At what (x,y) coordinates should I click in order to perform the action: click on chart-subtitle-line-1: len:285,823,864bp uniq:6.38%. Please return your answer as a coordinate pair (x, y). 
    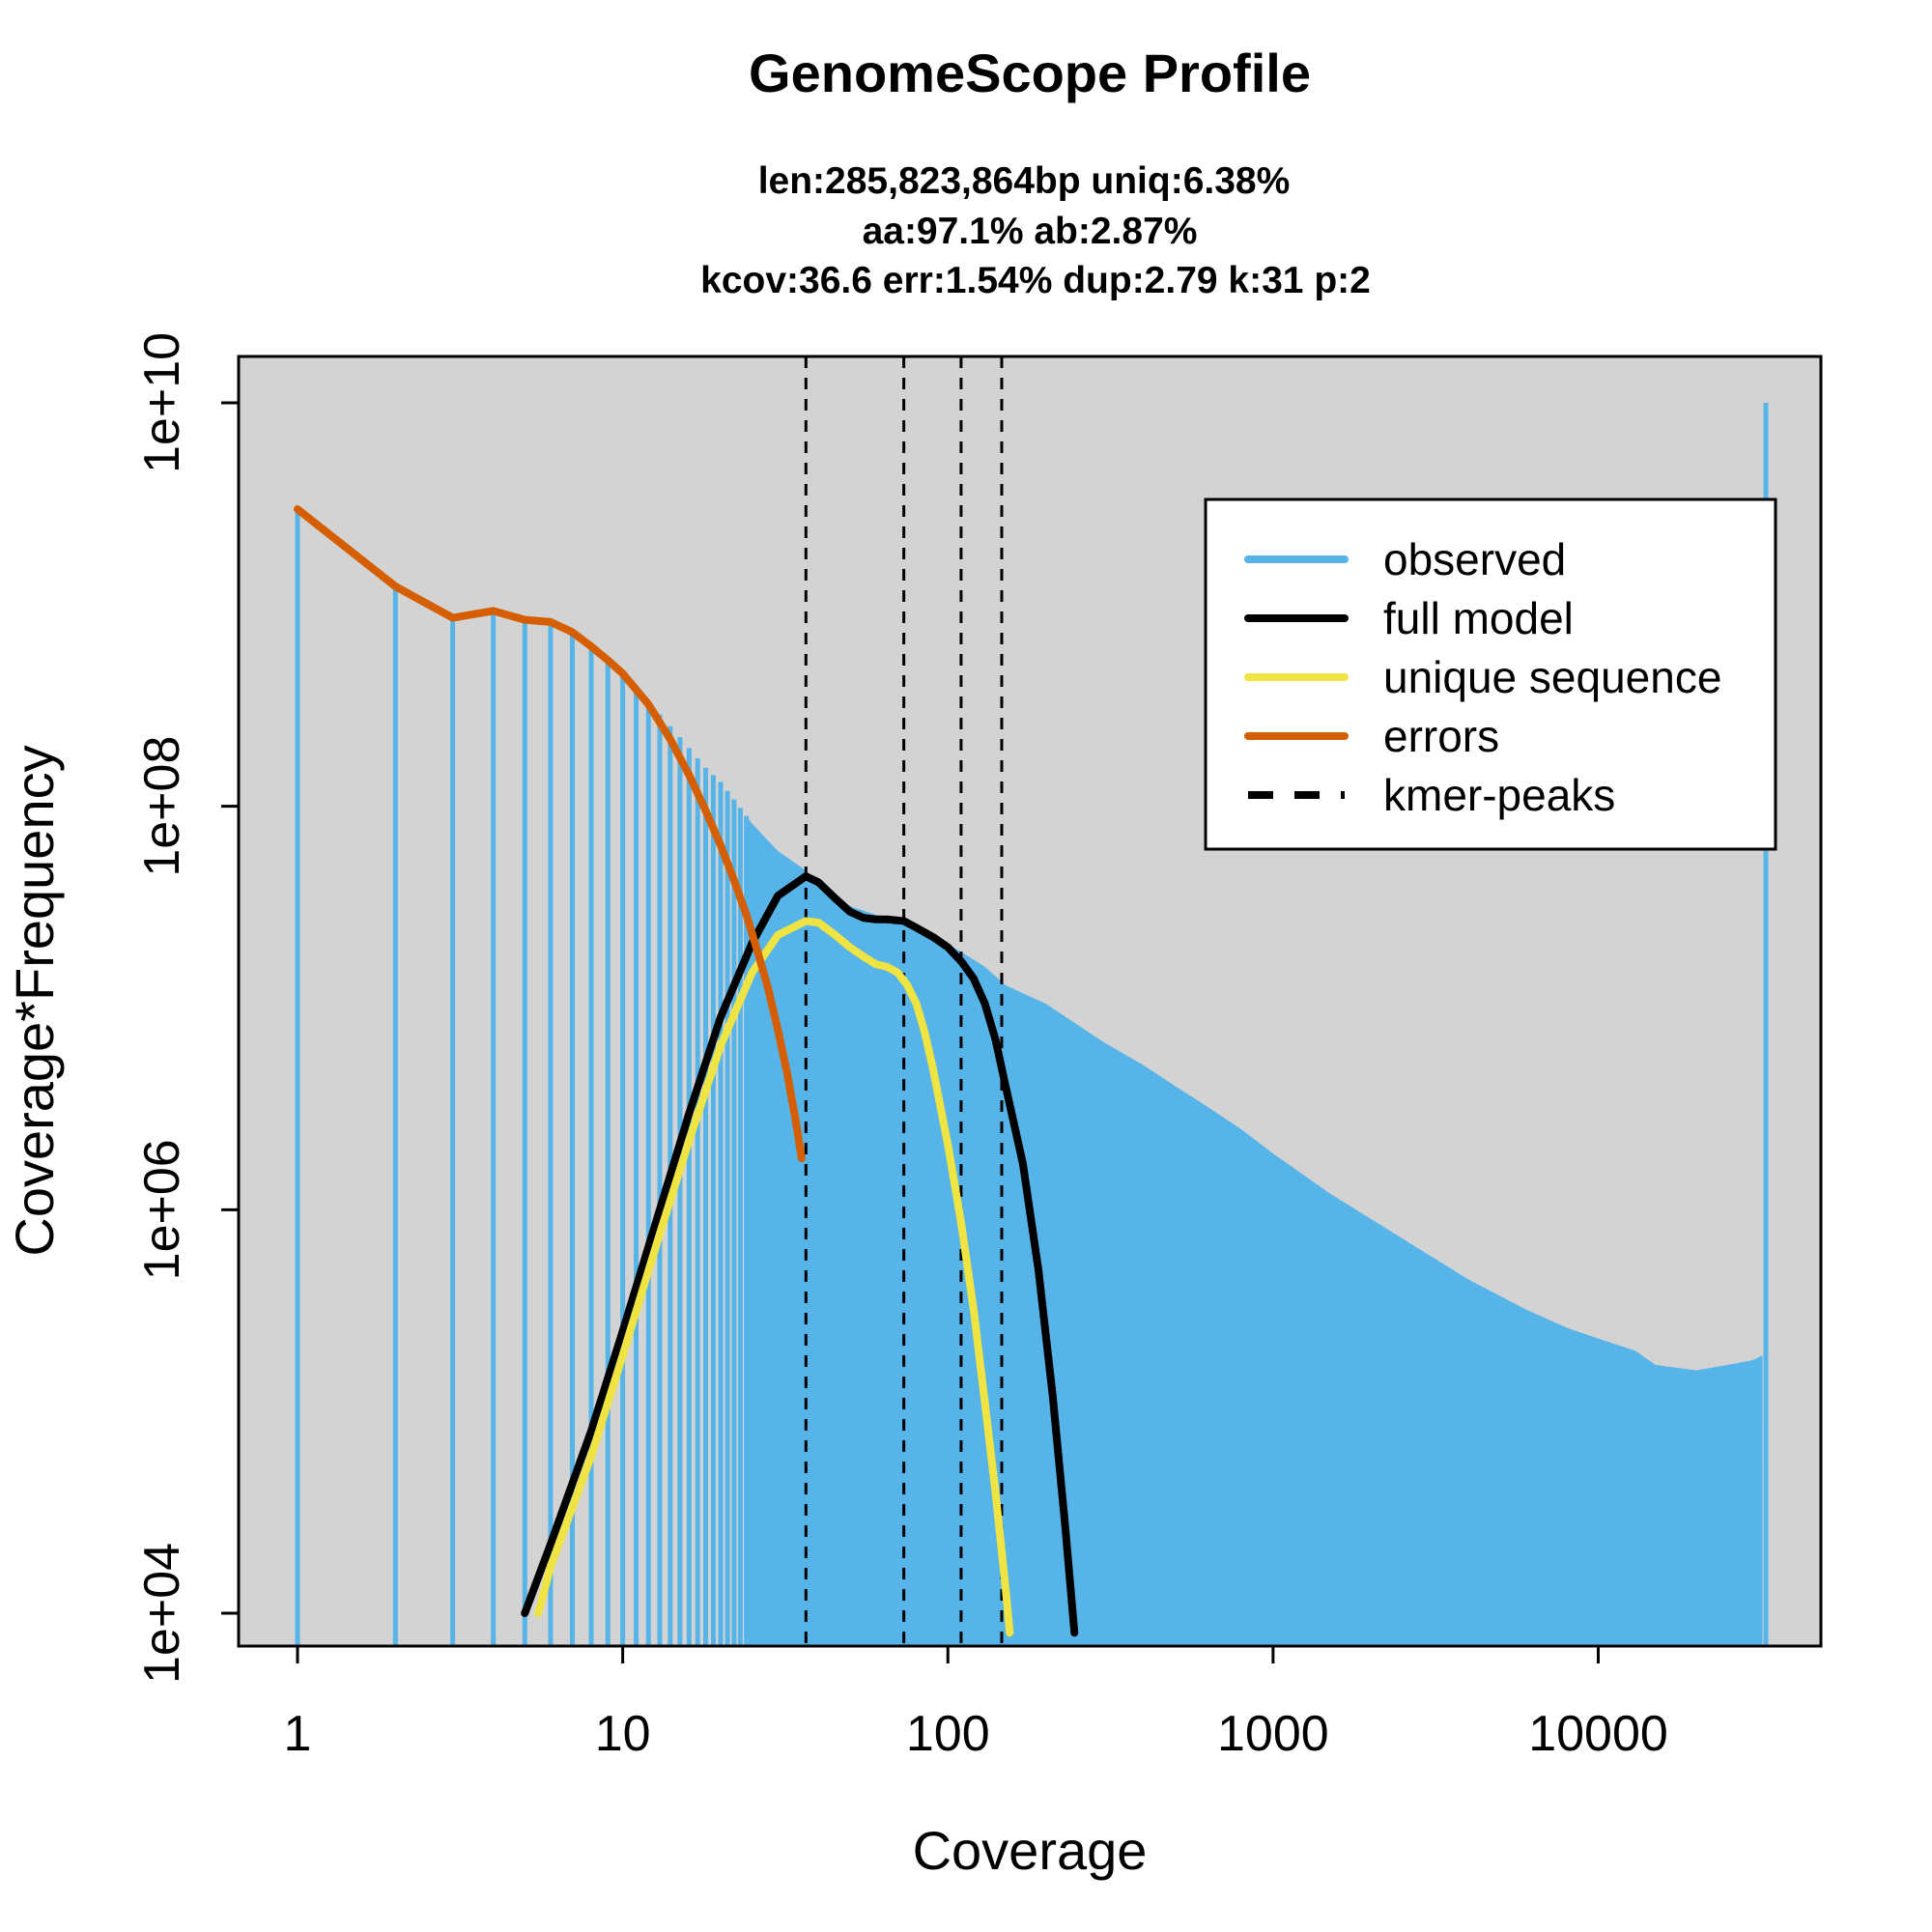
    Looking at the image, I should click on (1024, 181).